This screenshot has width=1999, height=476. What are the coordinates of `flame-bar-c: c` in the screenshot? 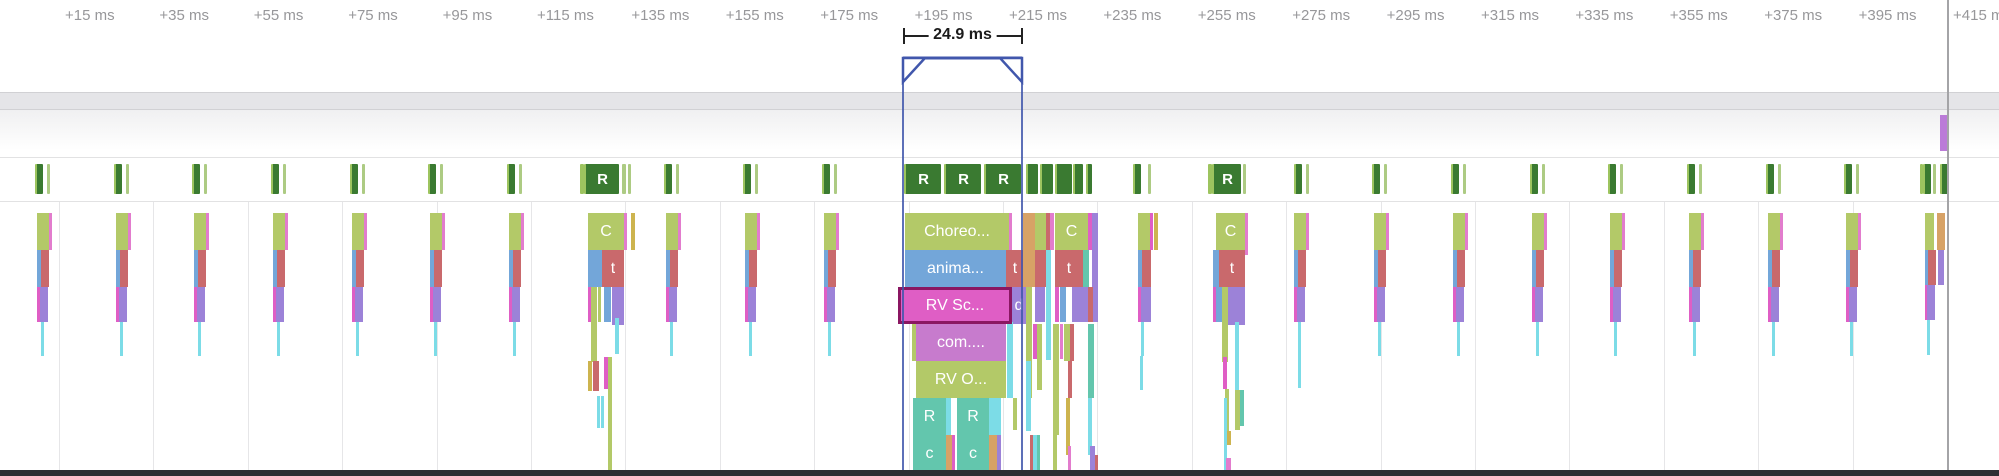 It's located at (929, 453).